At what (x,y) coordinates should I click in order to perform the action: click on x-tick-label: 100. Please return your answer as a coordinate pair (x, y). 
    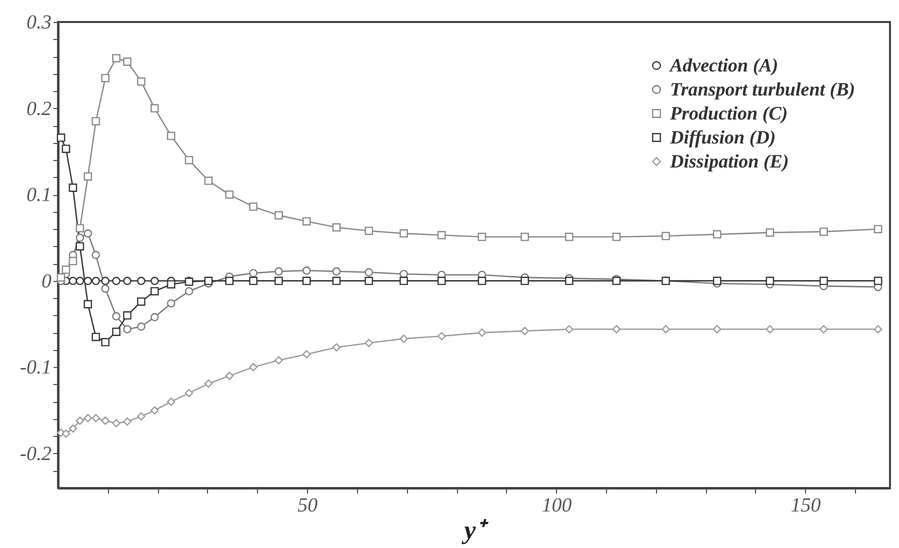
    Looking at the image, I should click on (557, 505).